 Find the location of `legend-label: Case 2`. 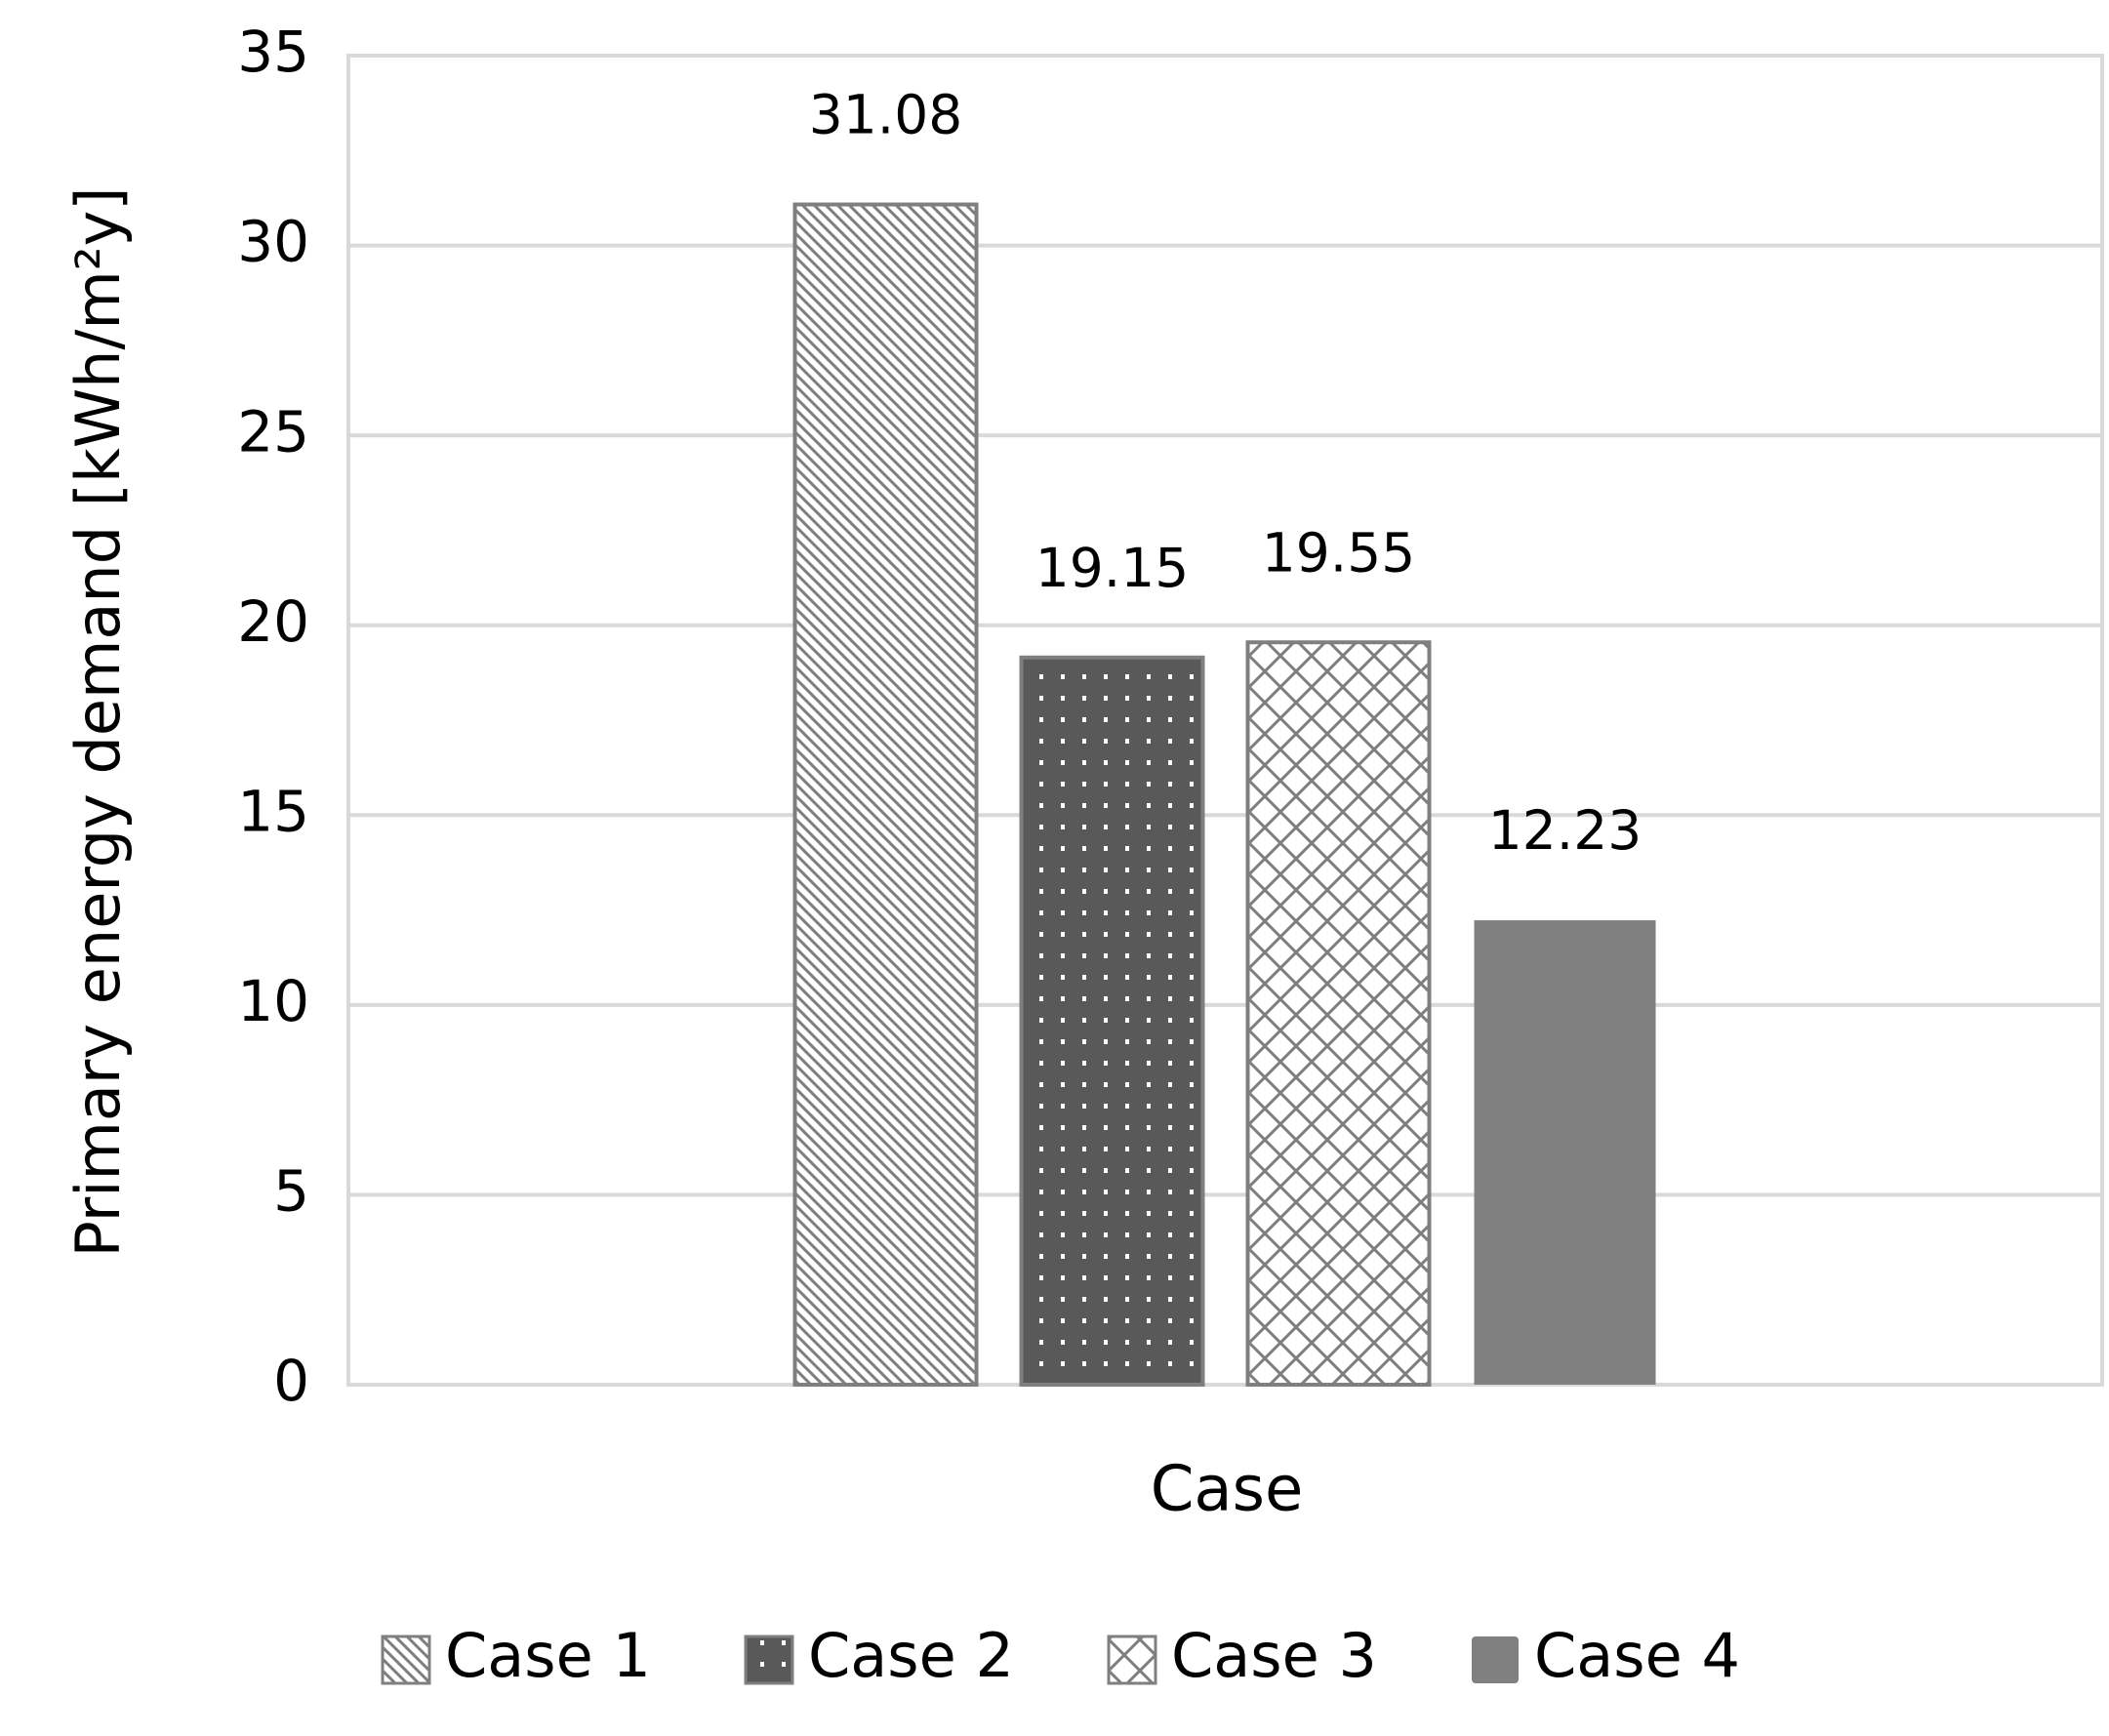

legend-label: Case 2 is located at coordinates (911, 1655).